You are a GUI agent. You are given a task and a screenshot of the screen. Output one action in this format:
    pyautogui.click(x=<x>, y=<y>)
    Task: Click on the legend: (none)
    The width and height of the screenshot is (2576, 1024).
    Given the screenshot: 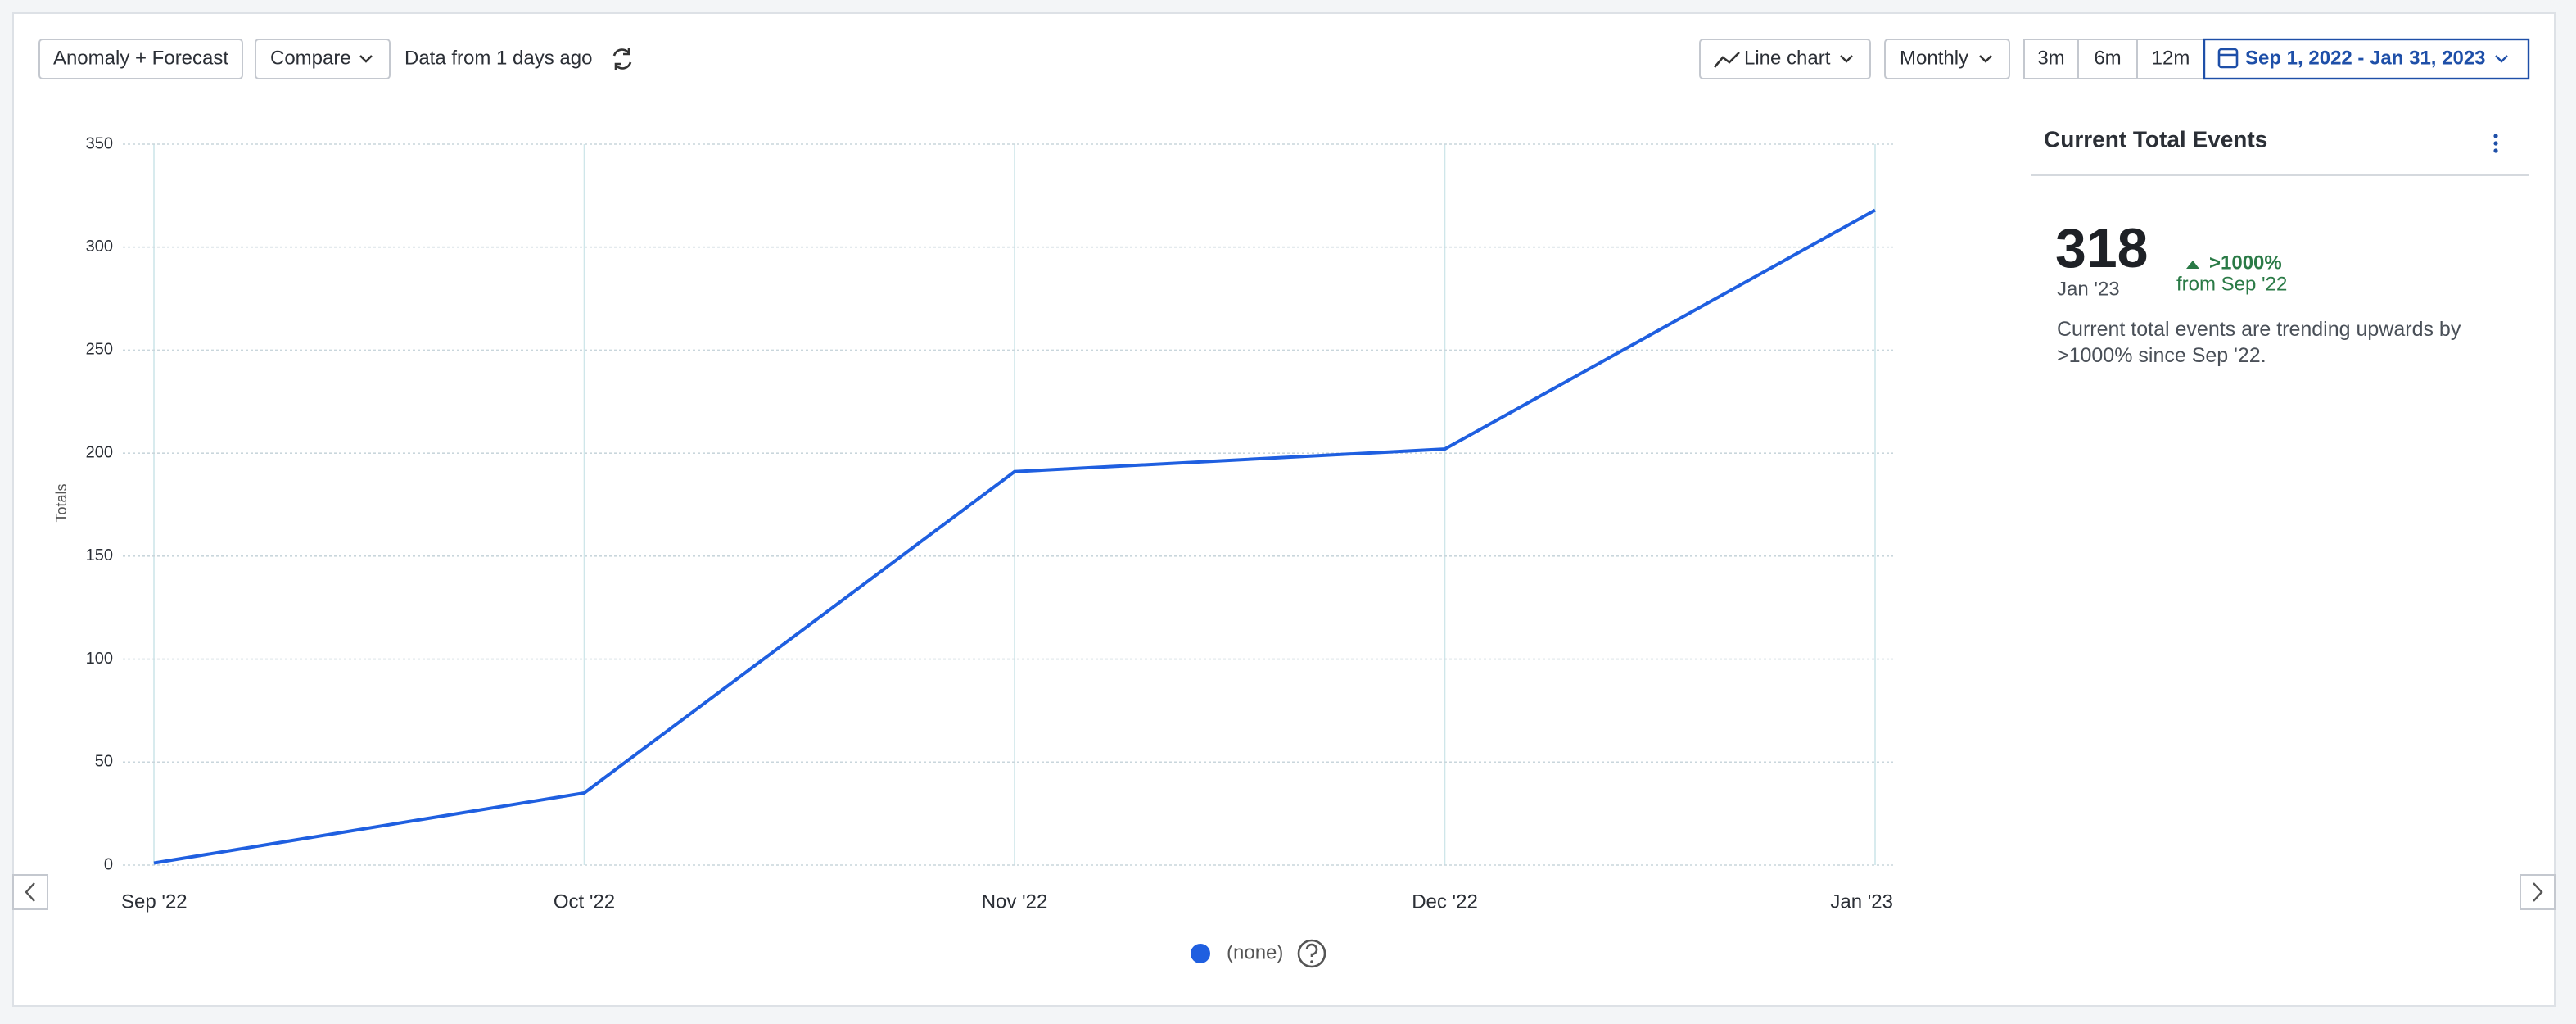 What is the action you would take?
    pyautogui.click(x=1258, y=953)
    